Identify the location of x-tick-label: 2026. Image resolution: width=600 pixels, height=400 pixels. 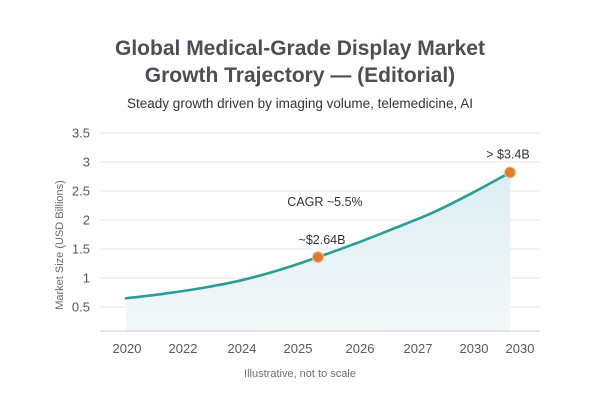
(360, 348).